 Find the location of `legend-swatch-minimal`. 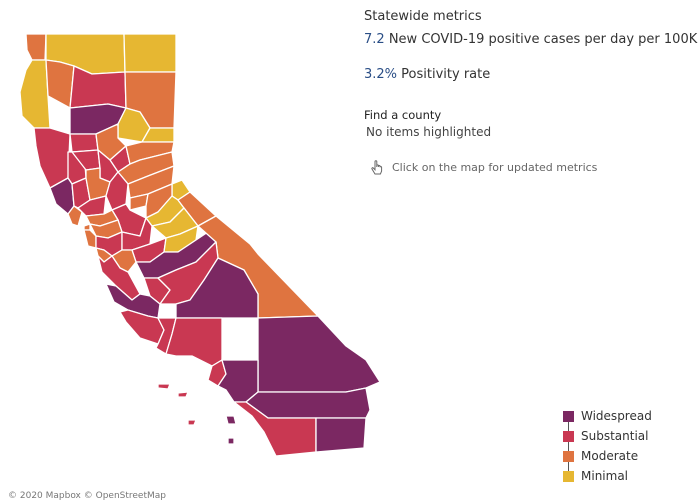

legend-swatch-minimal is located at coordinates (568, 476).